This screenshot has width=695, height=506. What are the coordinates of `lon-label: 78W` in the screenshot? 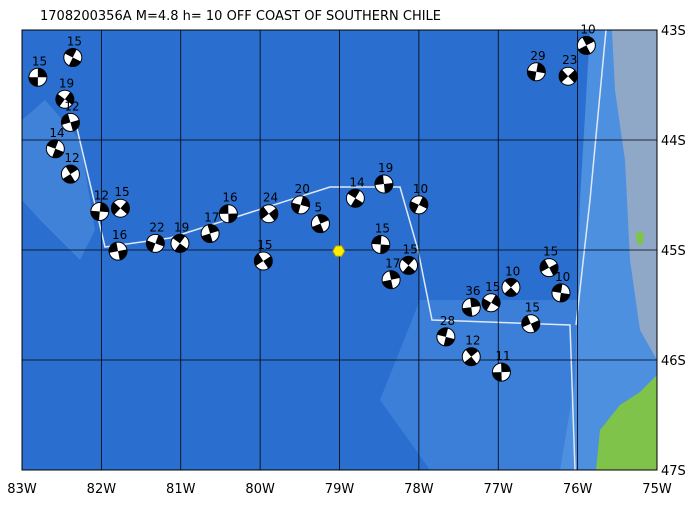 It's located at (419, 489).